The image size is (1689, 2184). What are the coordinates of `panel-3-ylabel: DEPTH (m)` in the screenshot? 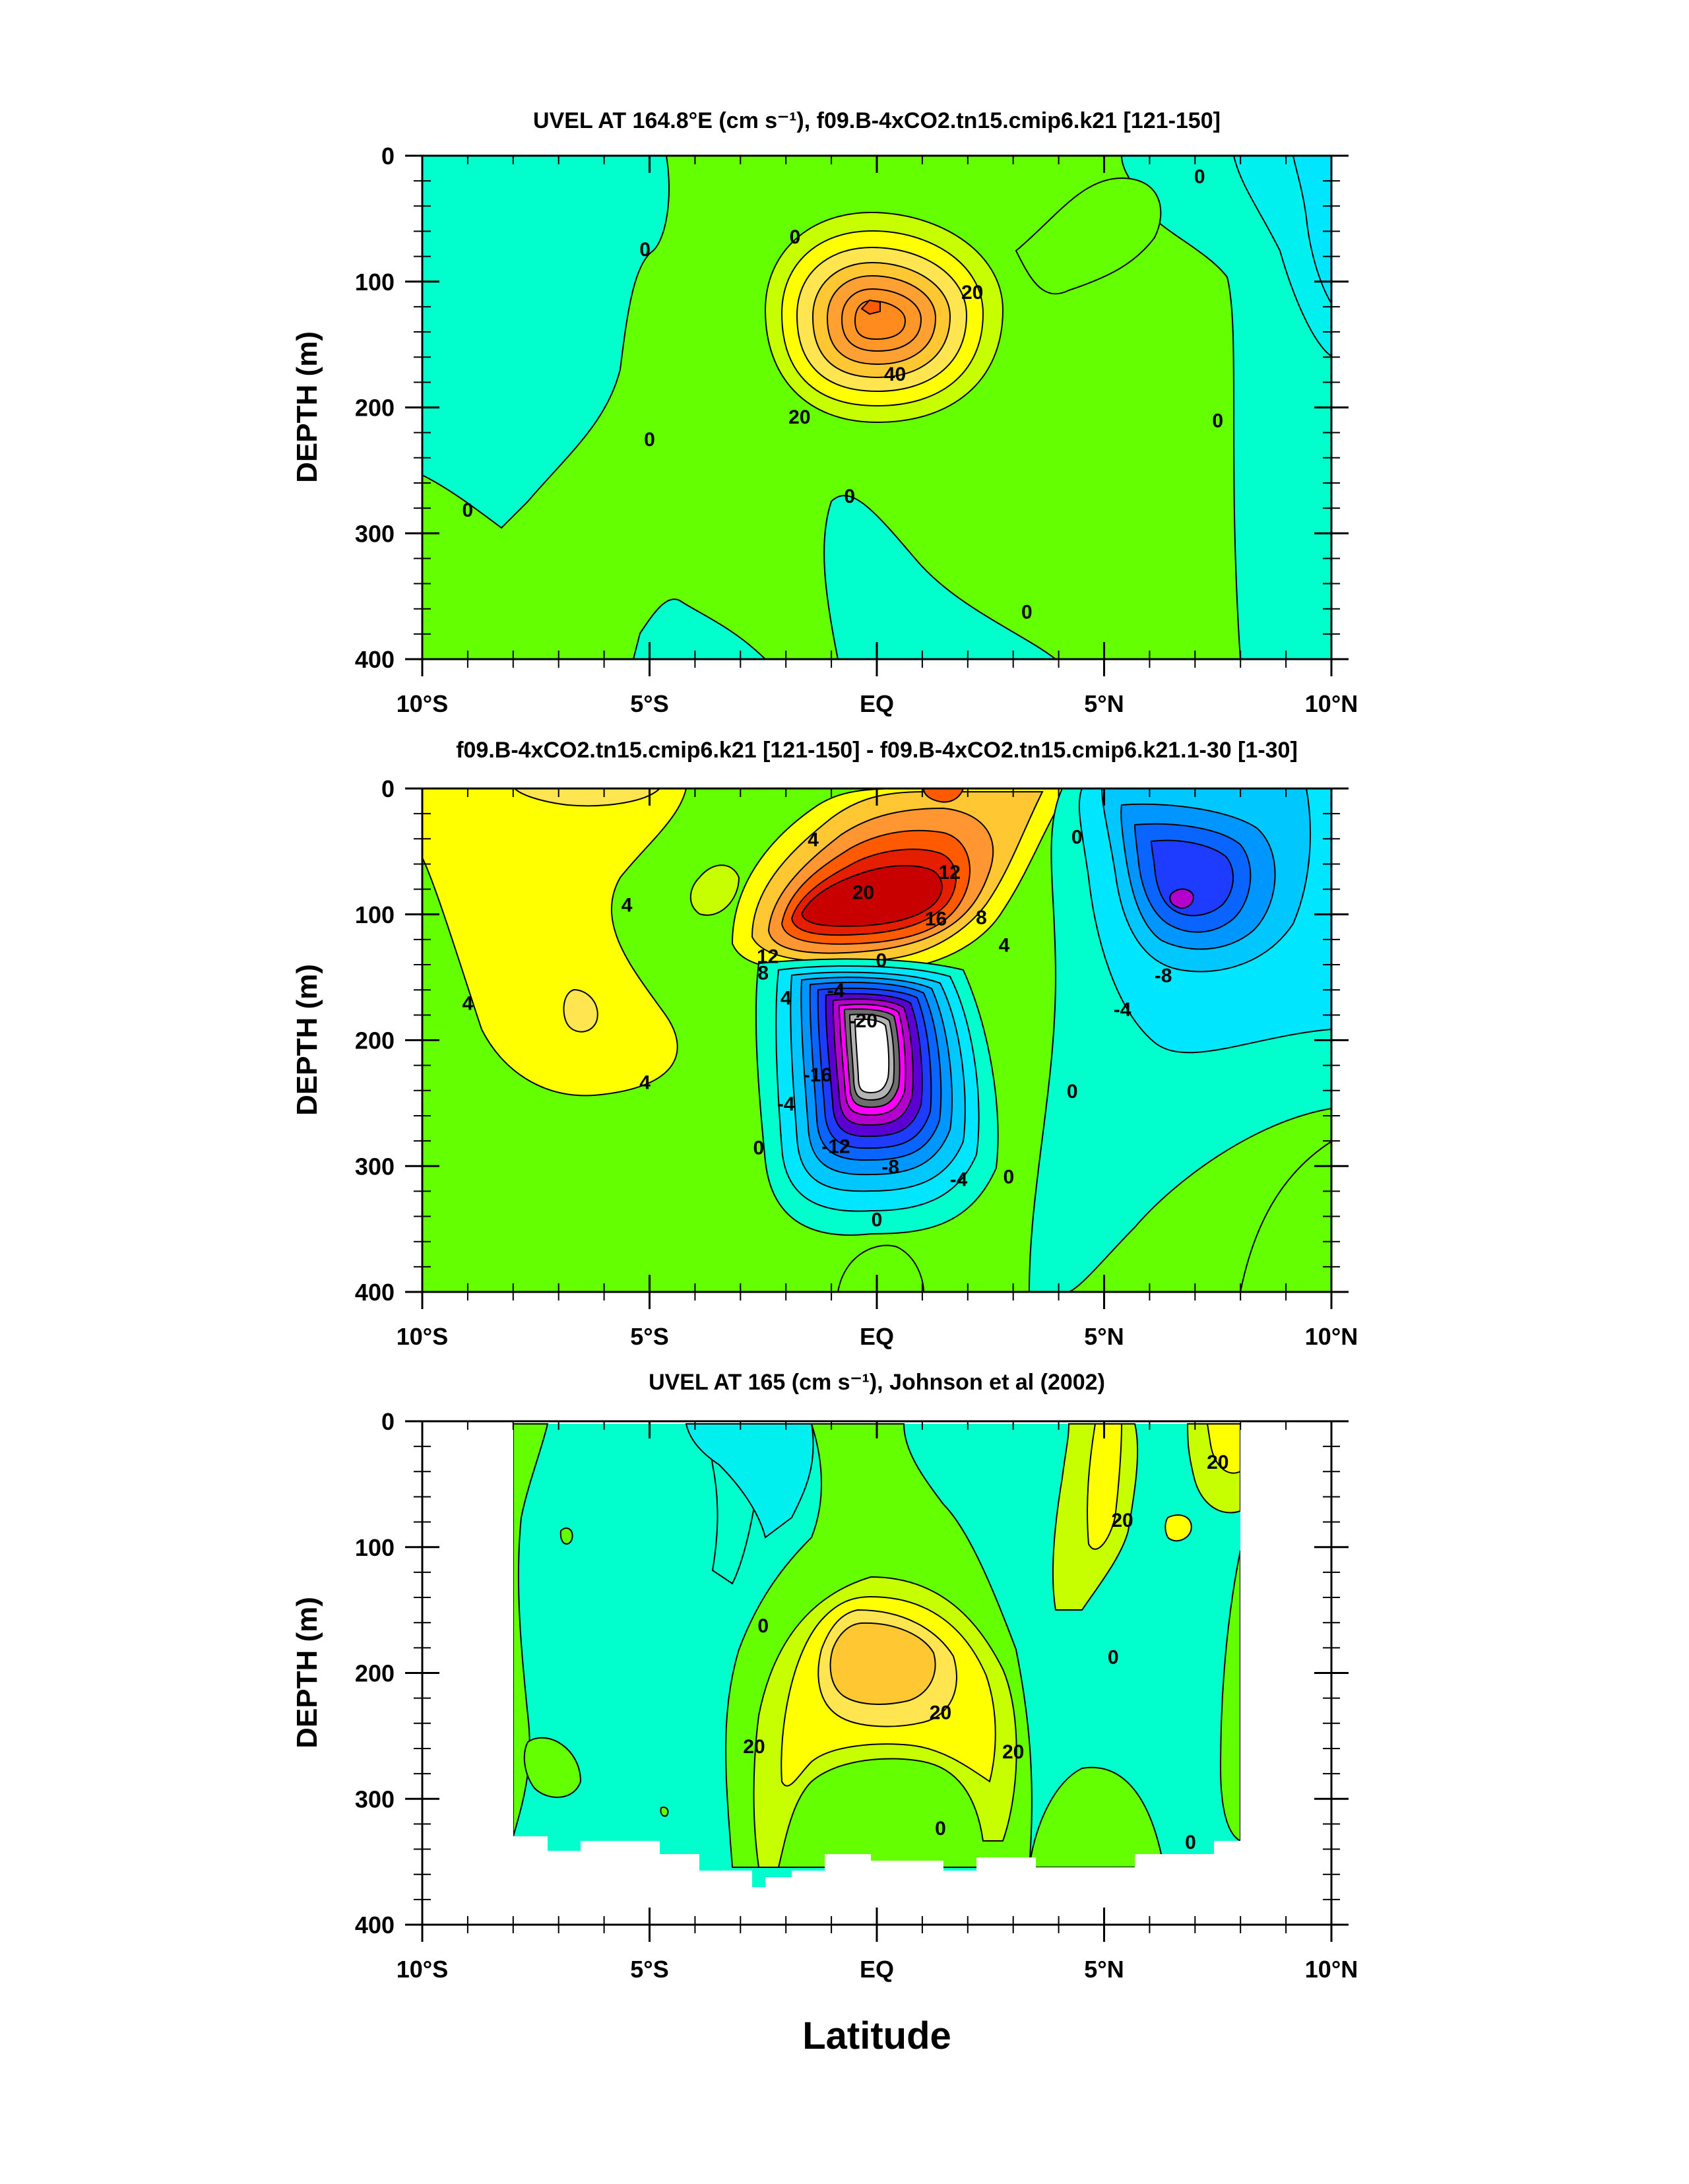 It's located at (307, 1673).